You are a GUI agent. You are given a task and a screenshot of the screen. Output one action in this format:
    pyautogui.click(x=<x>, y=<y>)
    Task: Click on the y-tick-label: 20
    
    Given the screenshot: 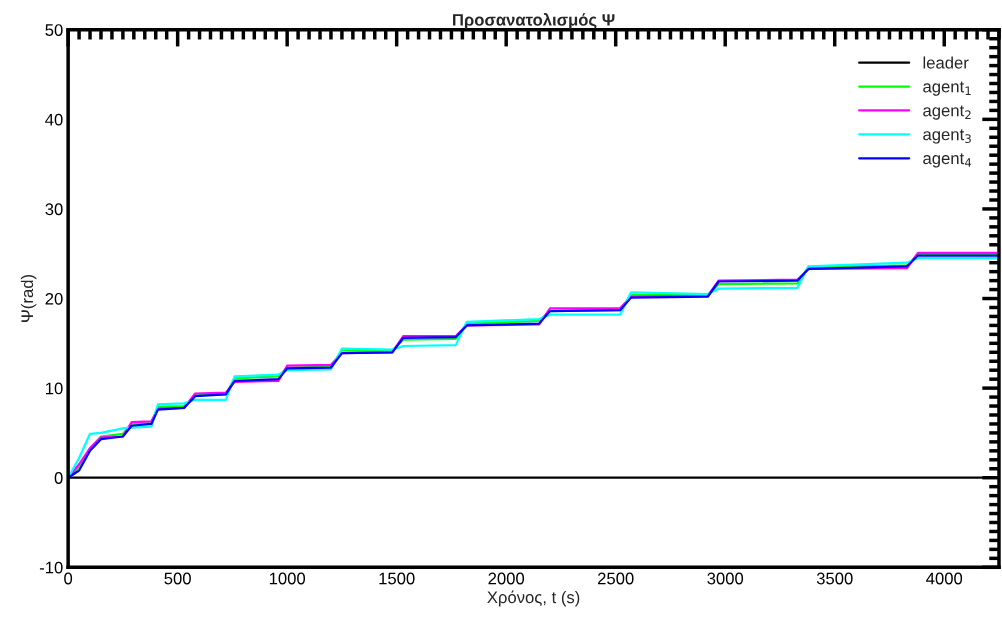 What is the action you would take?
    pyautogui.click(x=54, y=298)
    